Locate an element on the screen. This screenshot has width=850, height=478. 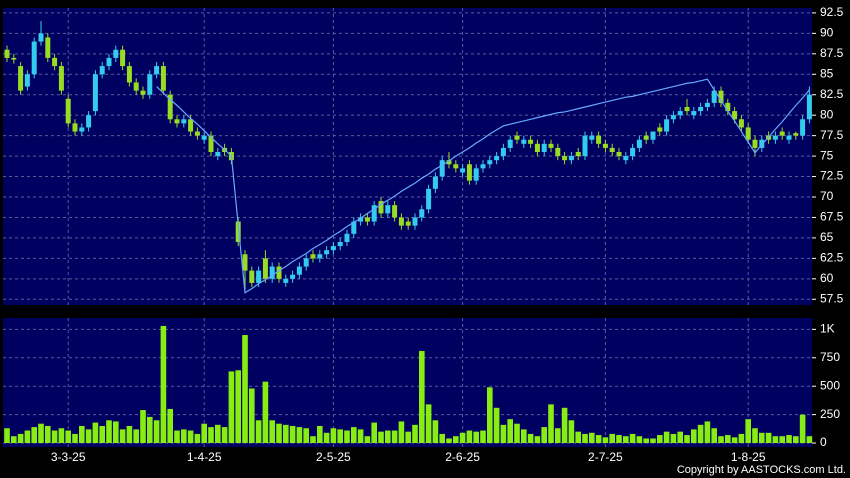
y-tick-label: 90 is located at coordinates (827, 33).